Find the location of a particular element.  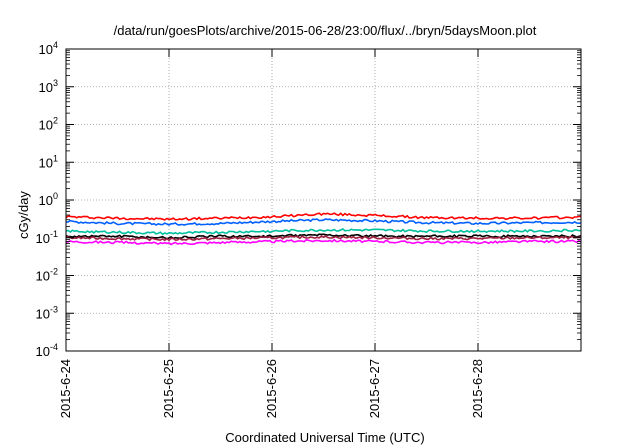

series-layer is located at coordinates (323, 229).